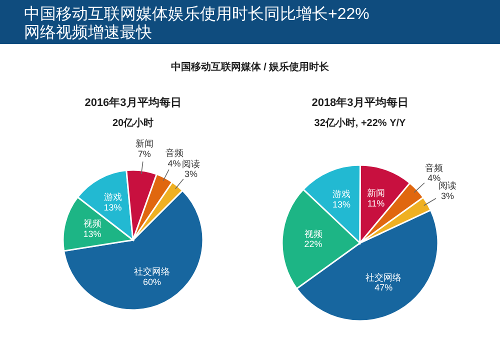 This screenshot has height=362, width=500. I want to click on chart-subtitle: 20亿小时, so click(133, 123).